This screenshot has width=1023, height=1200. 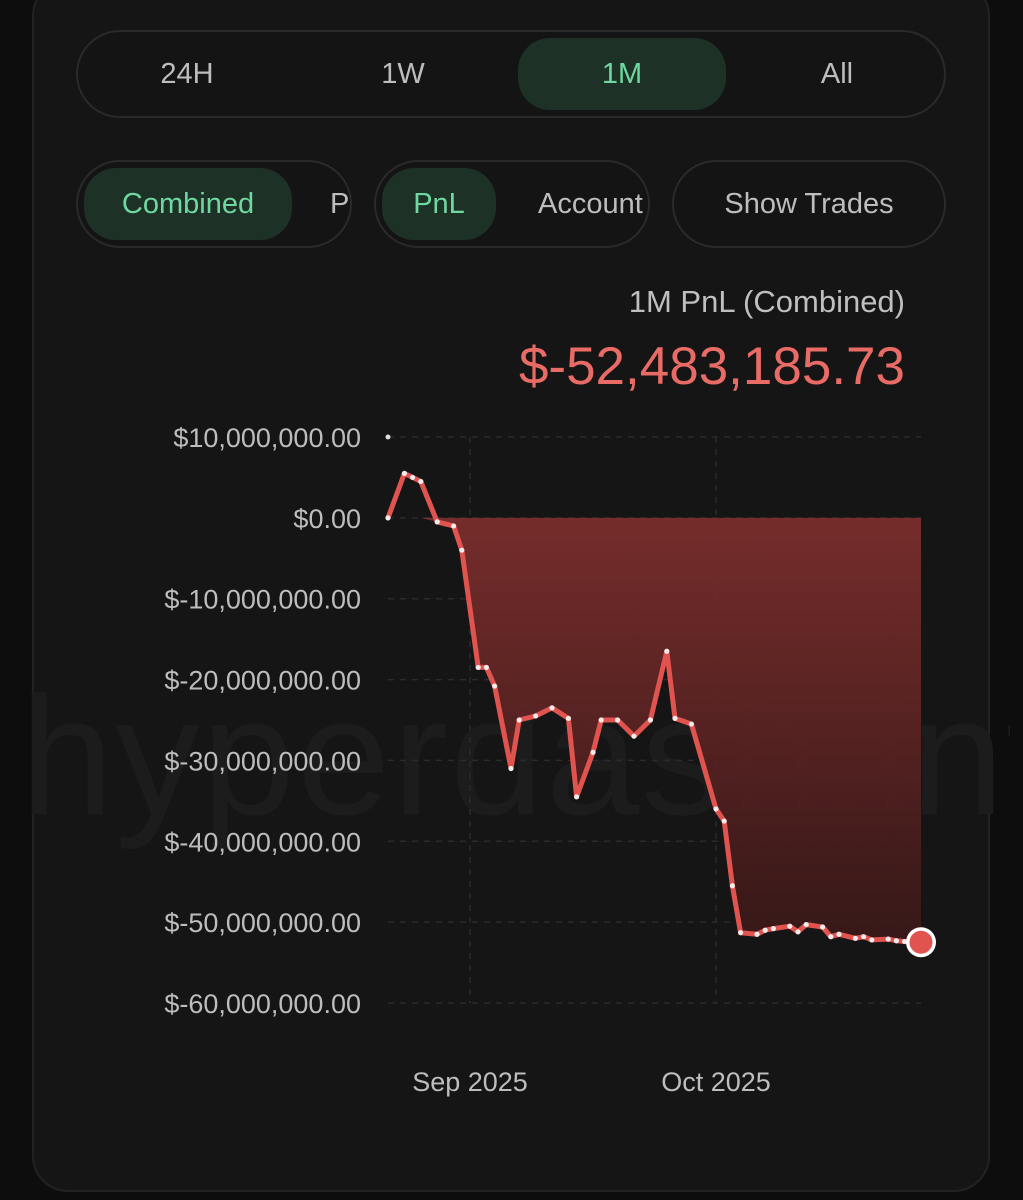 I want to click on y-tick-label-3: $-20,000,000.00, so click(x=262, y=681).